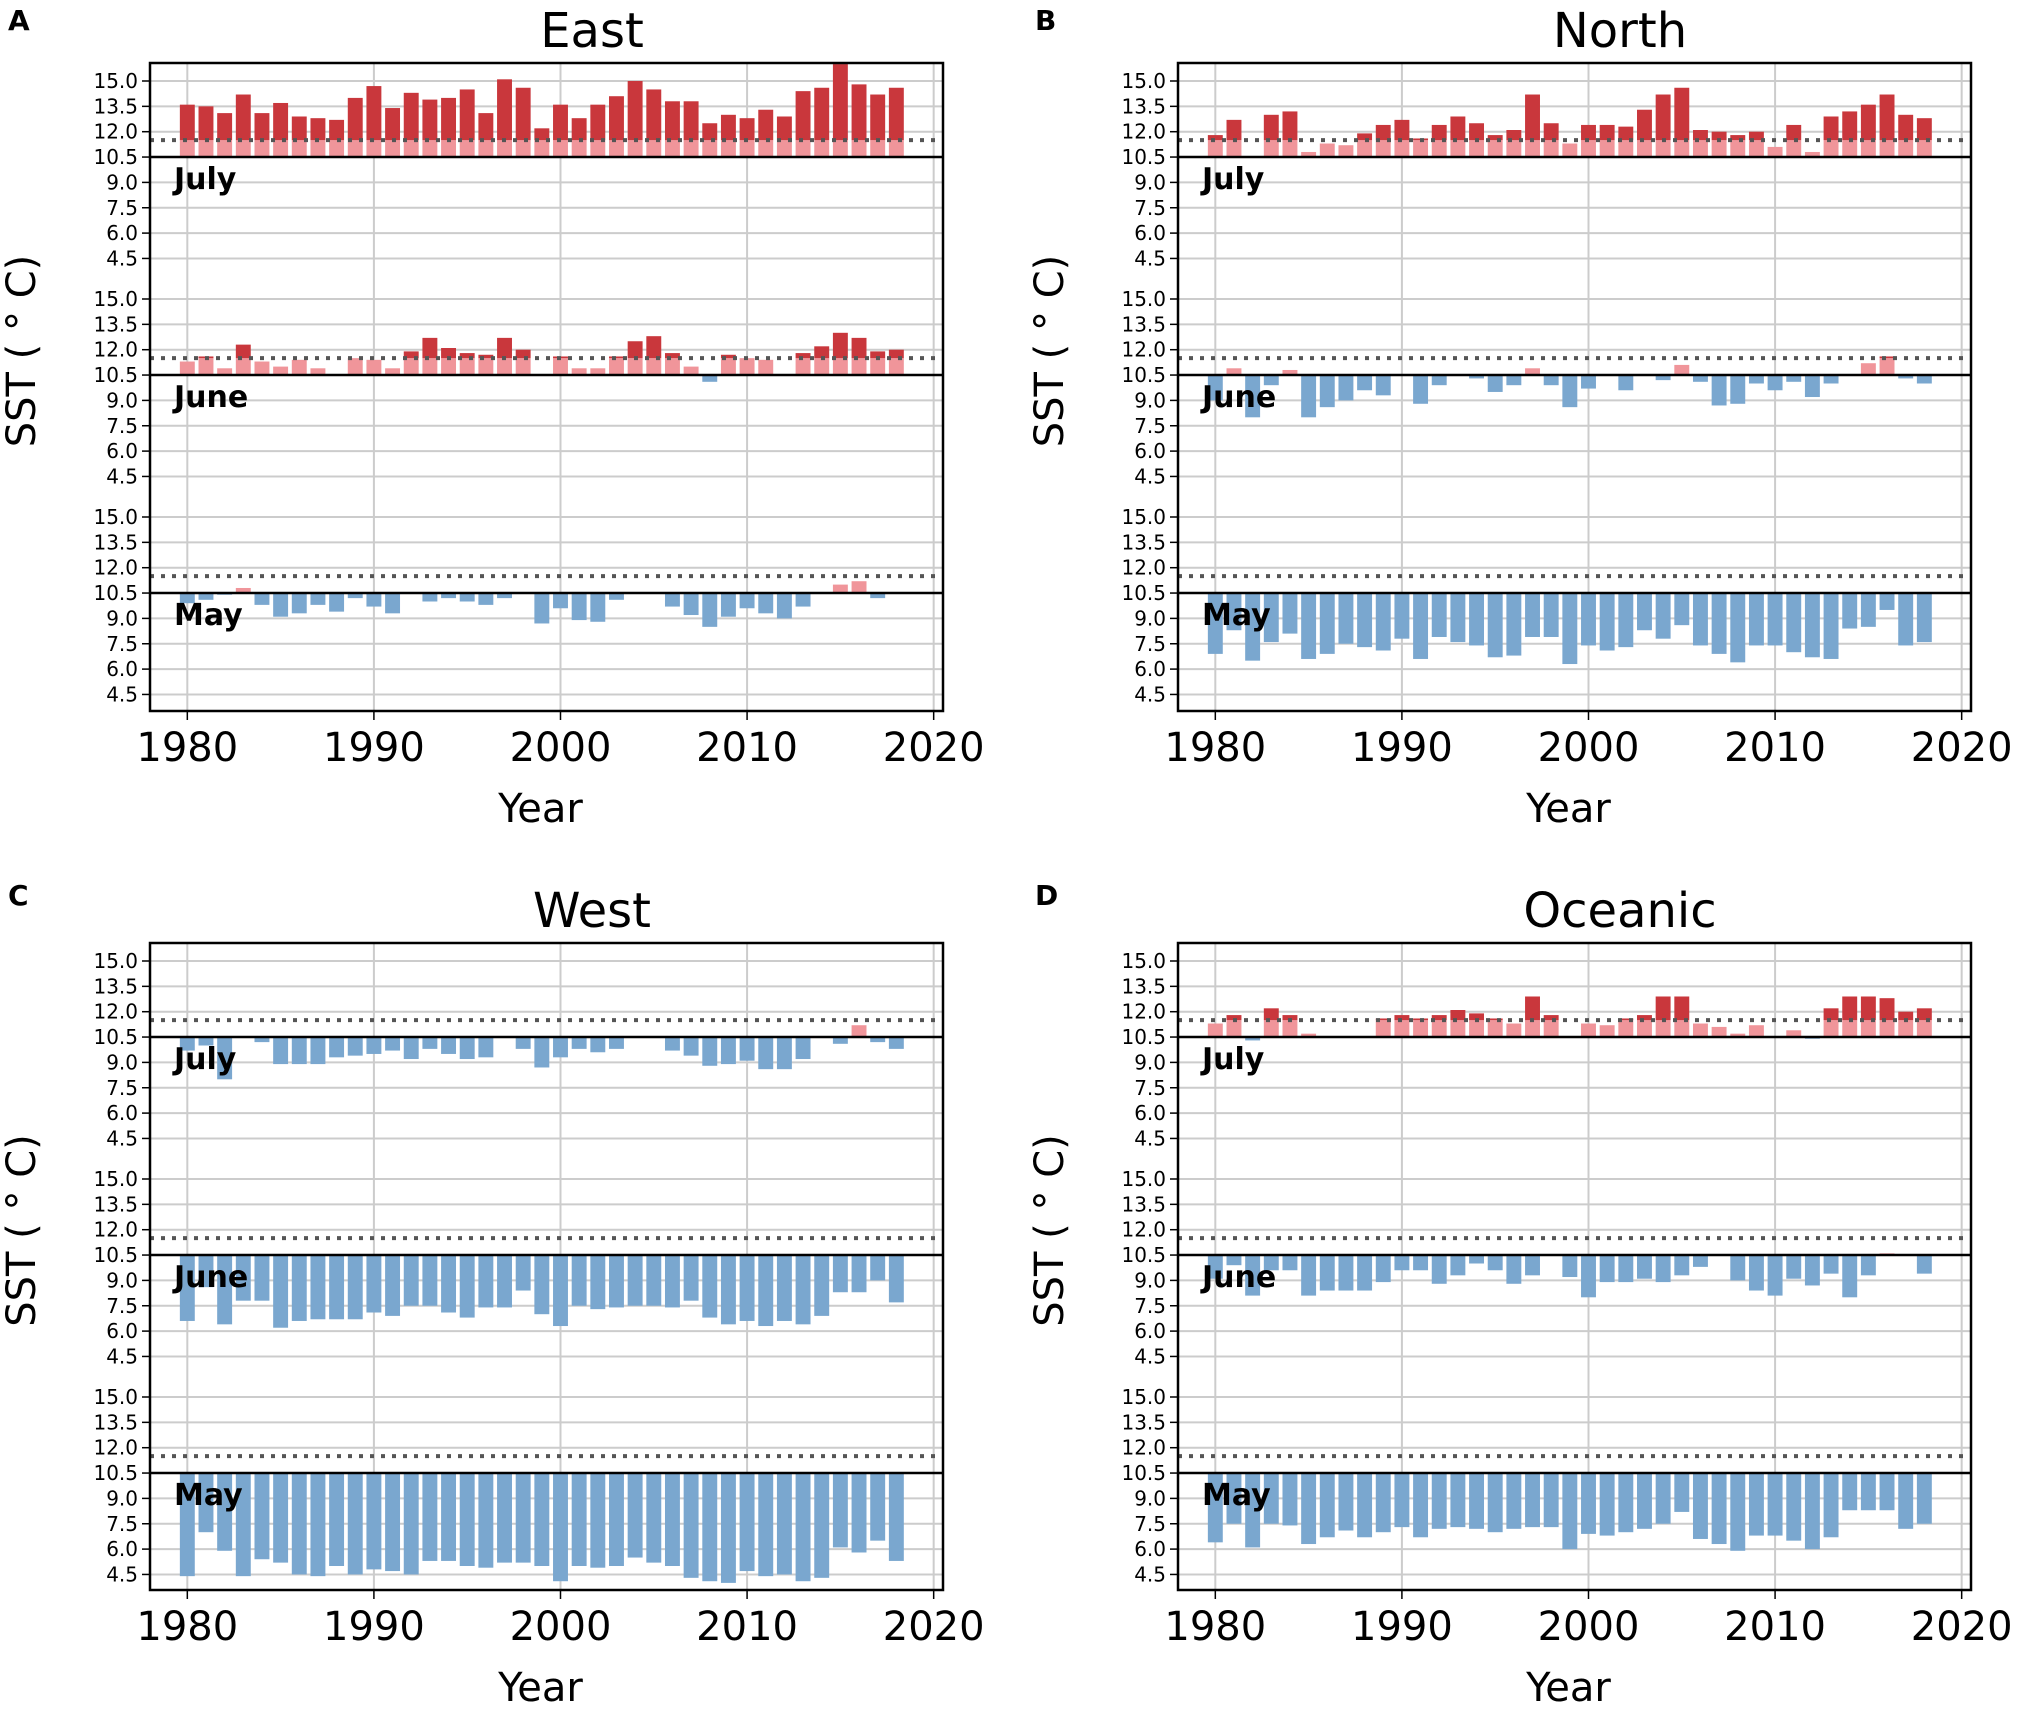 This screenshot has height=1712, width=2022. I want to click on y-tick-label: 7.5, so click(122, 1088).